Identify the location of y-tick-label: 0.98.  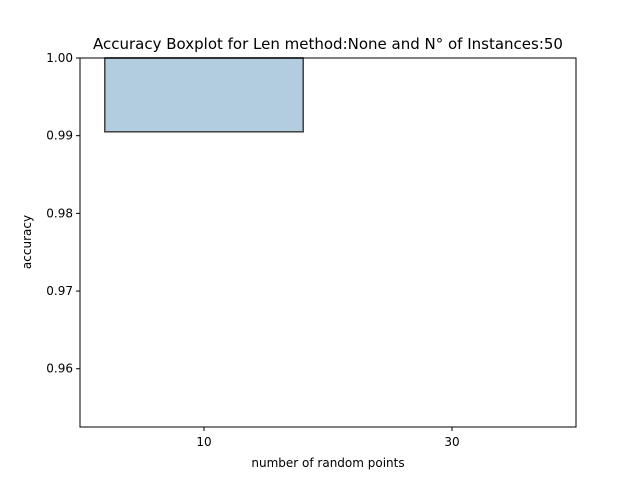
(59, 213).